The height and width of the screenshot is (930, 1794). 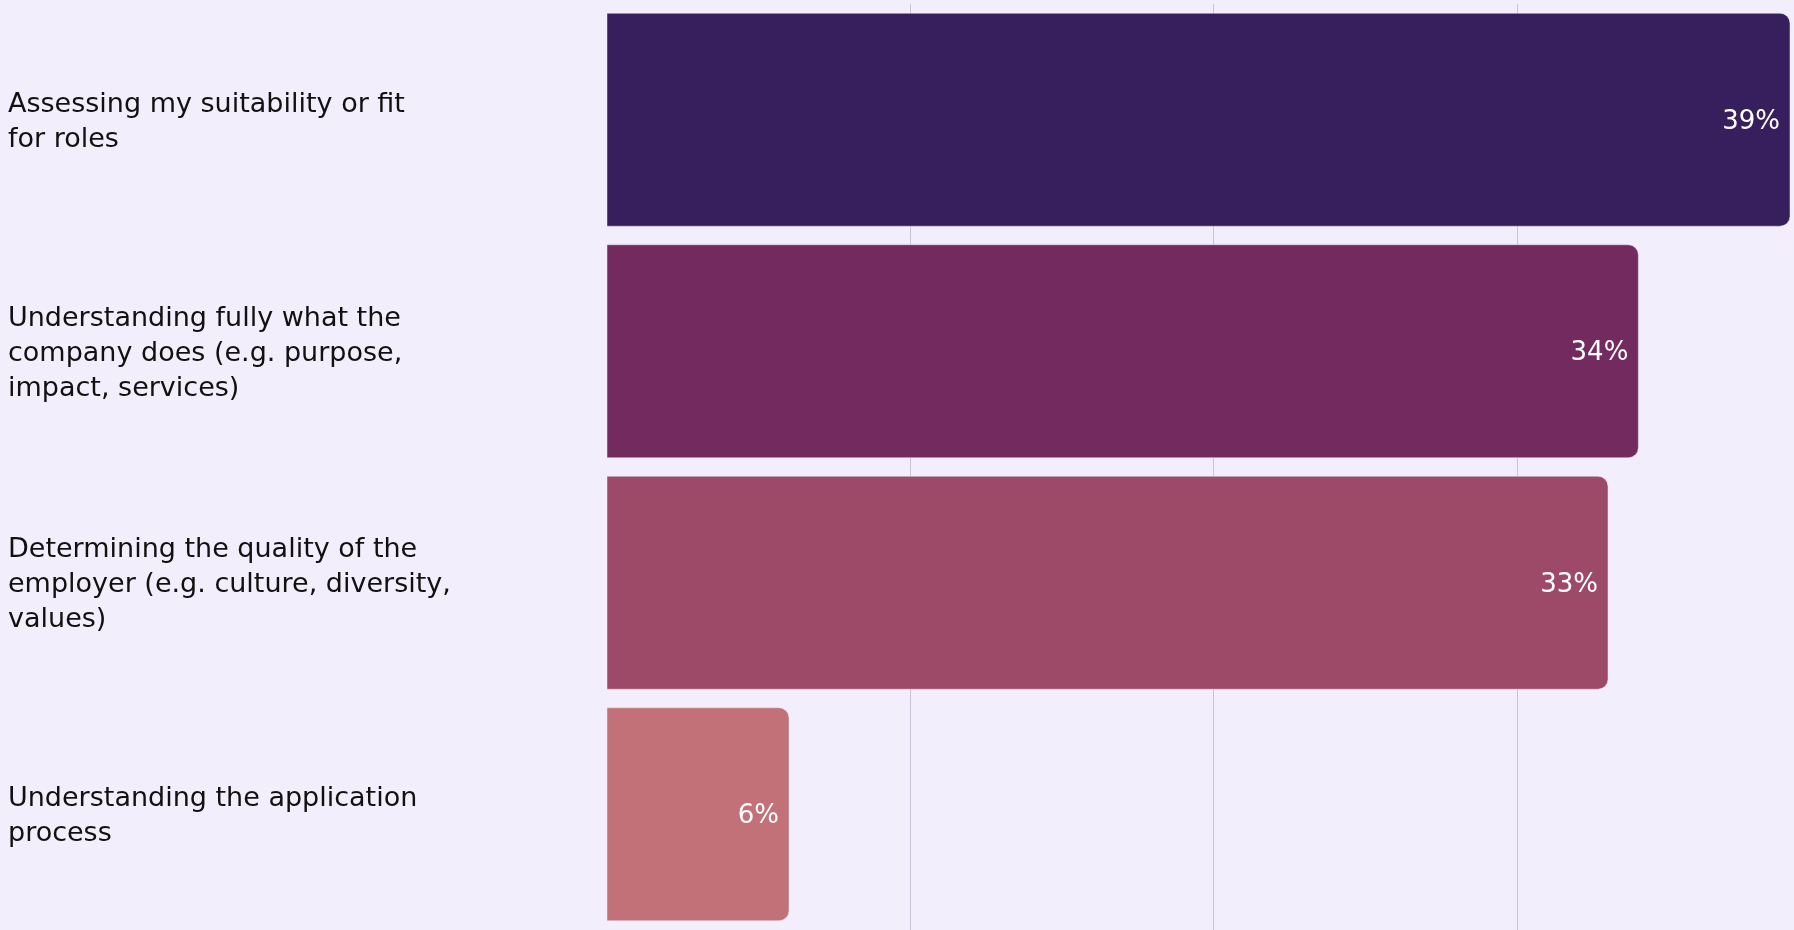 What do you see at coordinates (1599, 351) in the screenshot?
I see `data-label: 34%` at bounding box center [1599, 351].